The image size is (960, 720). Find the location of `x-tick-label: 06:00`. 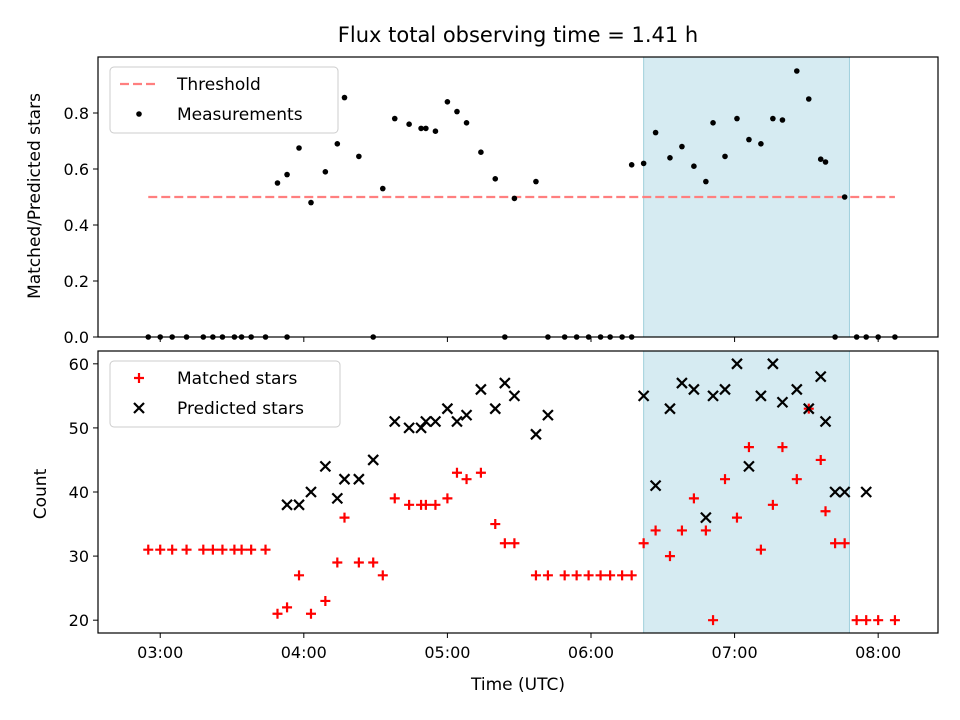

x-tick-label: 06:00 is located at coordinates (591, 652).